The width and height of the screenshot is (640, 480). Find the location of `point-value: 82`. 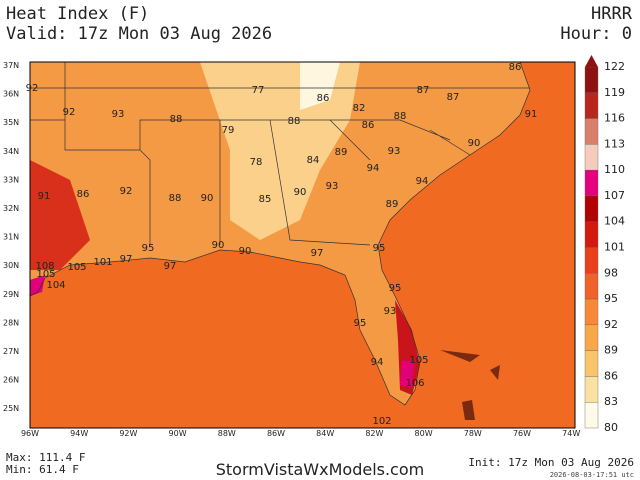

point-value: 82 is located at coordinates (359, 108).